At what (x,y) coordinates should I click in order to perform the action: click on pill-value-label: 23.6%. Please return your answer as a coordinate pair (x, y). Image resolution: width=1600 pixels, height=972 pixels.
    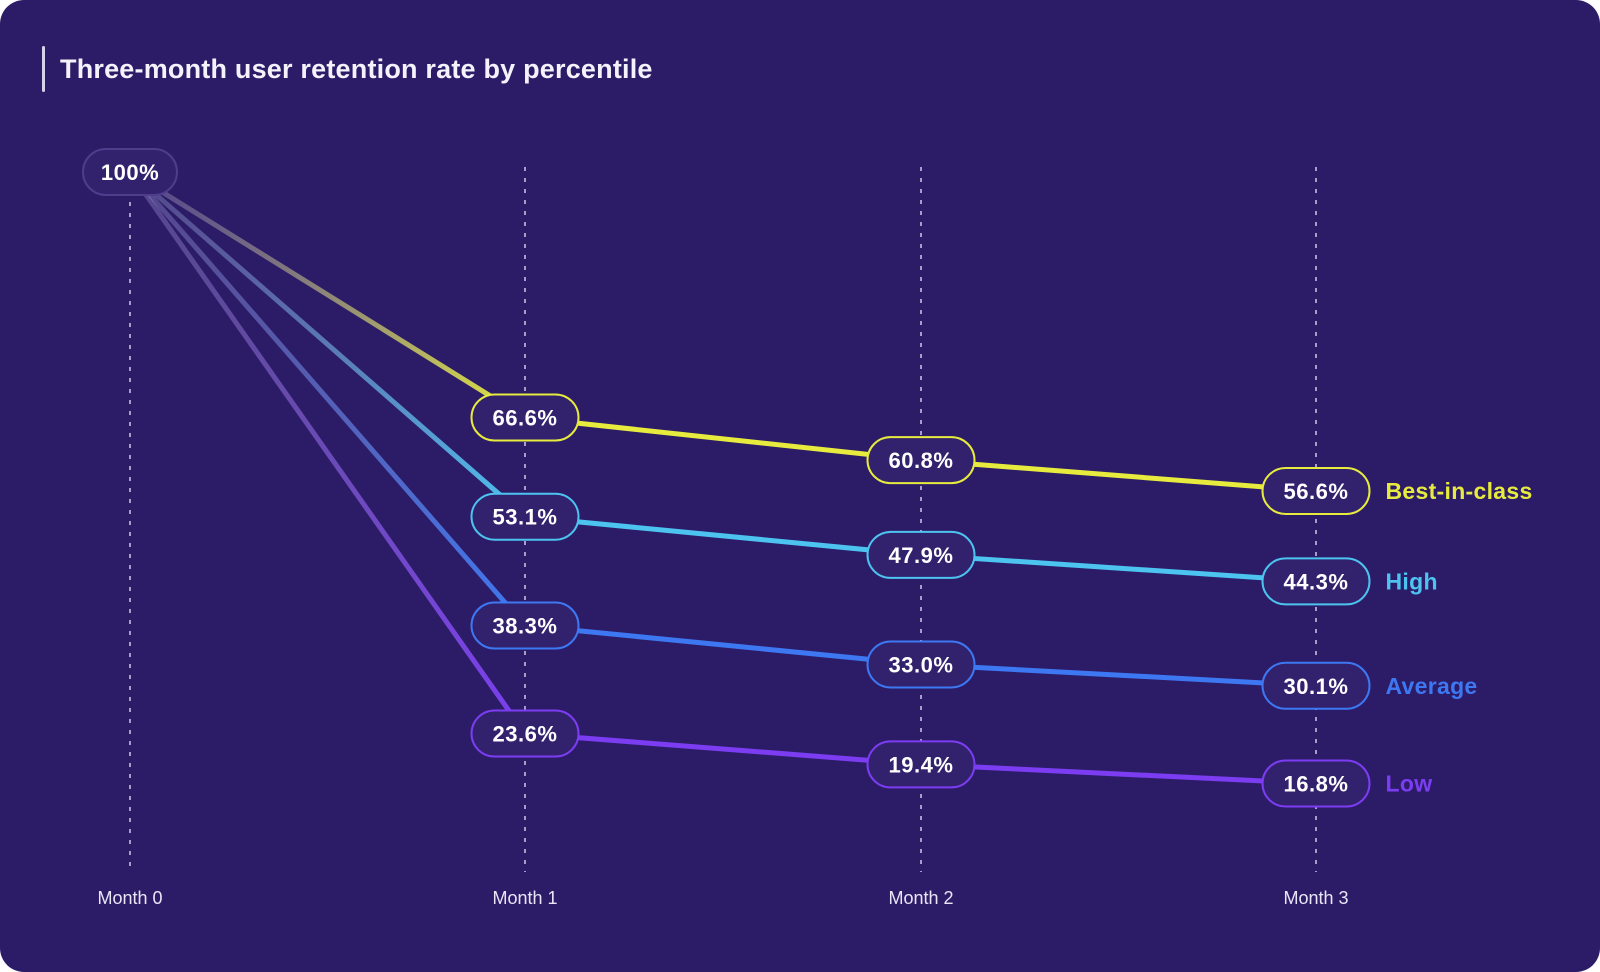
    Looking at the image, I should click on (525, 734).